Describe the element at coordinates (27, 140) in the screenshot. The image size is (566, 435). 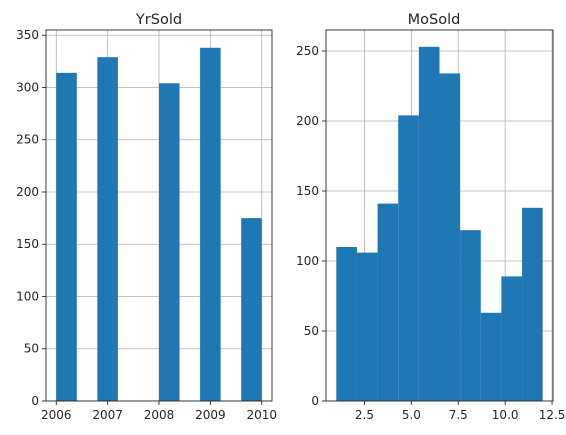
I see `yrsold-y-tick-label: 250` at that location.